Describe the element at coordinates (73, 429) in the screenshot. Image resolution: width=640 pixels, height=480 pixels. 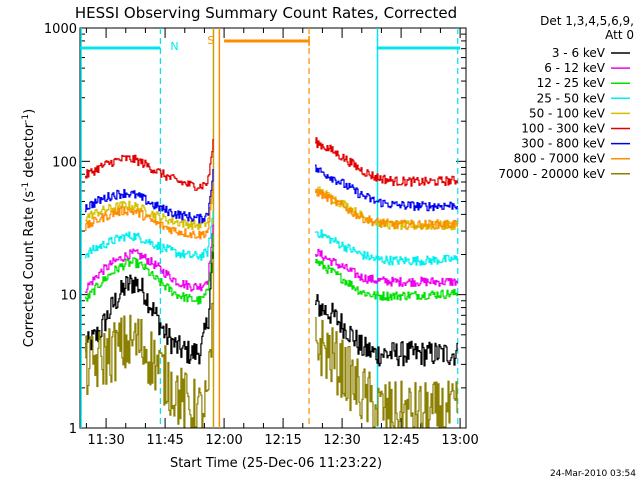
I see `y-tick-label: 1` at that location.